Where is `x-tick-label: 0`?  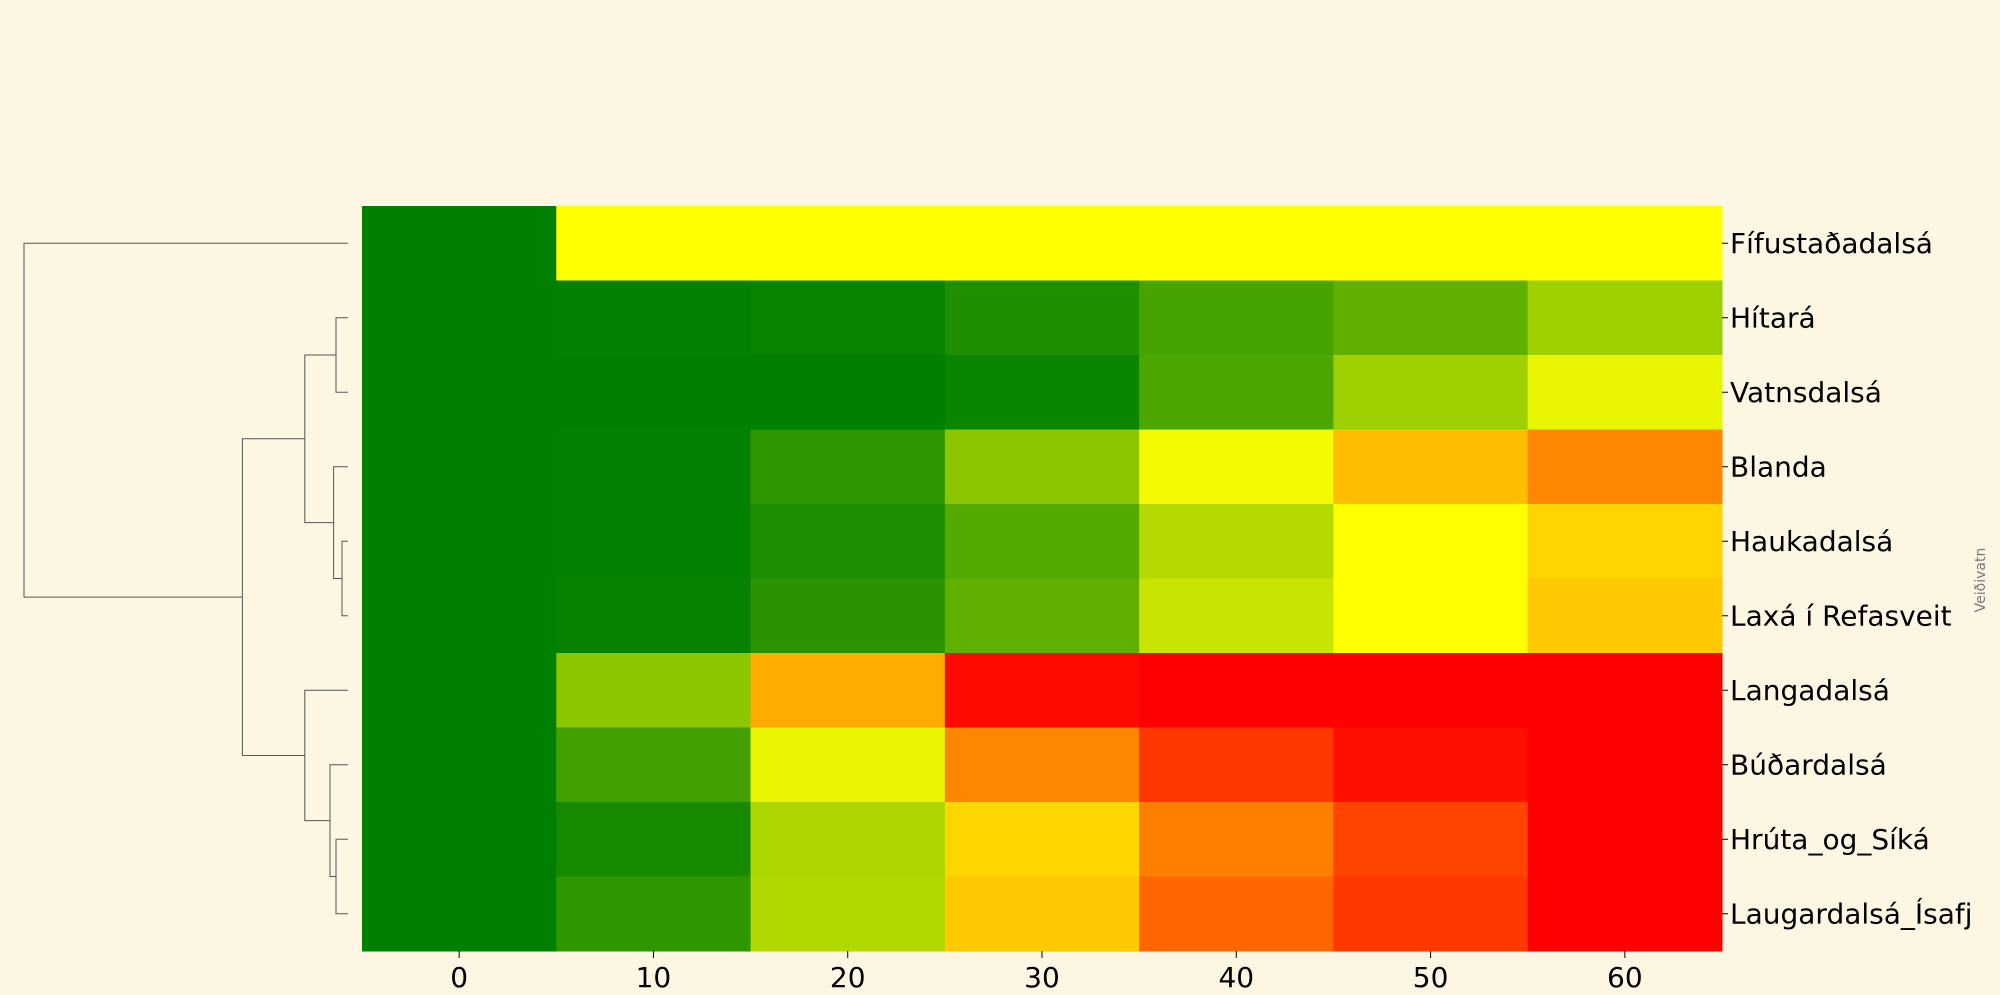
x-tick-label: 0 is located at coordinates (459, 977).